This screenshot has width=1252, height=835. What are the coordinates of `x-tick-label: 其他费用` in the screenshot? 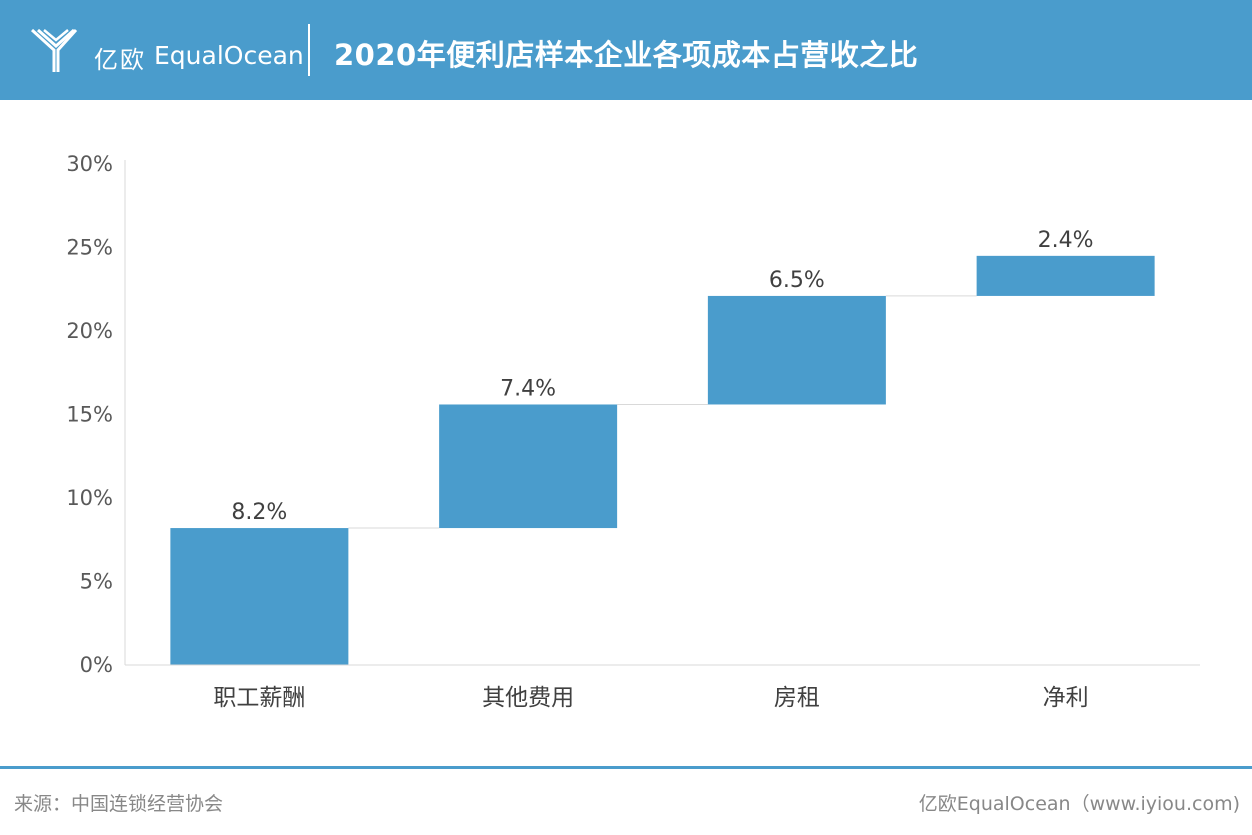 It's located at (528, 698).